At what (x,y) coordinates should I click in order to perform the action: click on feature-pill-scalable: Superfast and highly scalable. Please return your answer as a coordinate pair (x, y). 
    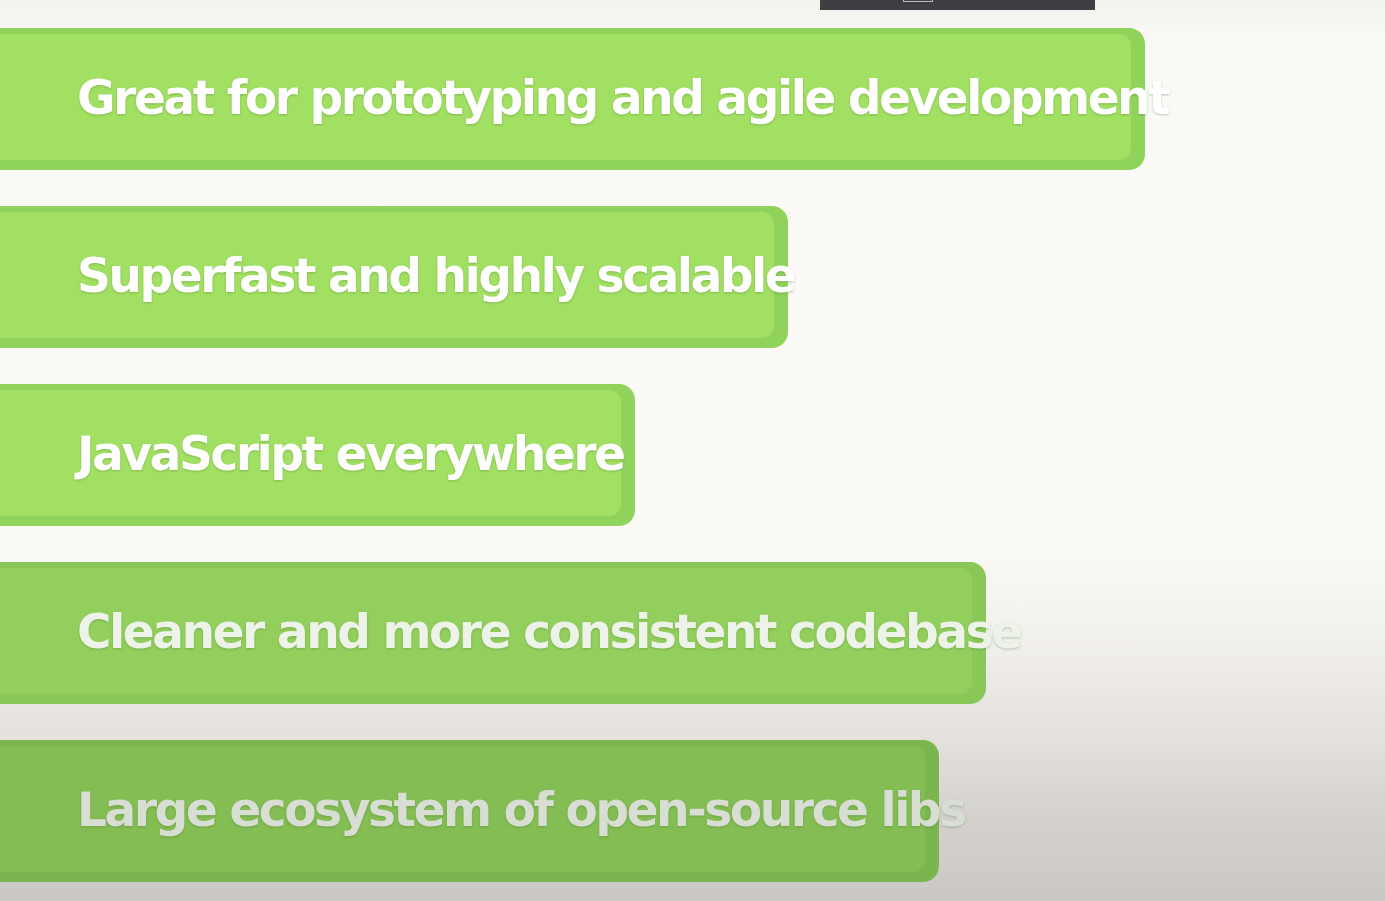
    Looking at the image, I should click on (398, 277).